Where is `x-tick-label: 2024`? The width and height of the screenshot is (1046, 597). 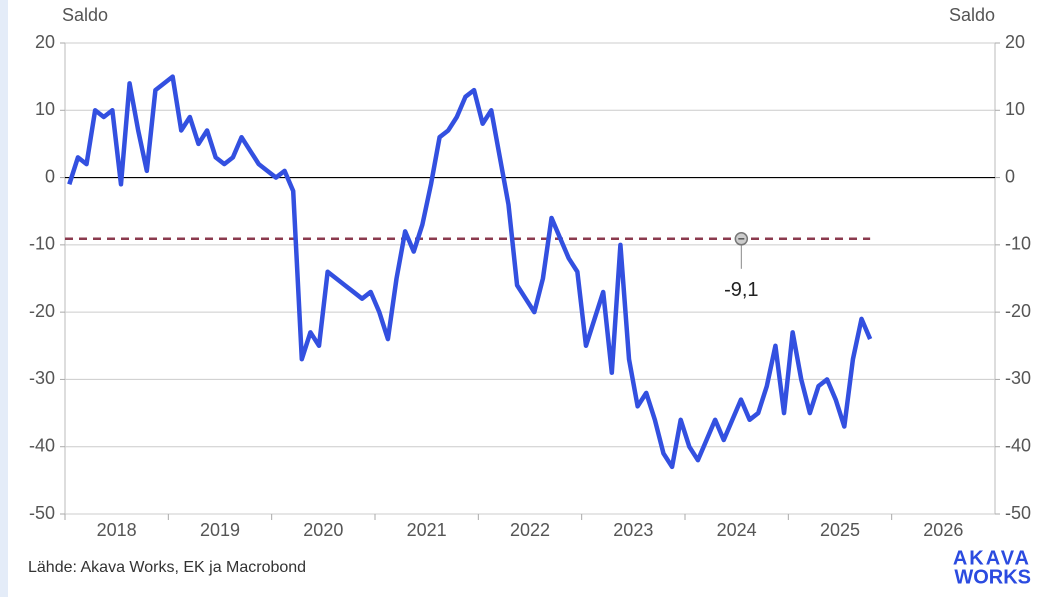
x-tick-label: 2024 is located at coordinates (737, 530).